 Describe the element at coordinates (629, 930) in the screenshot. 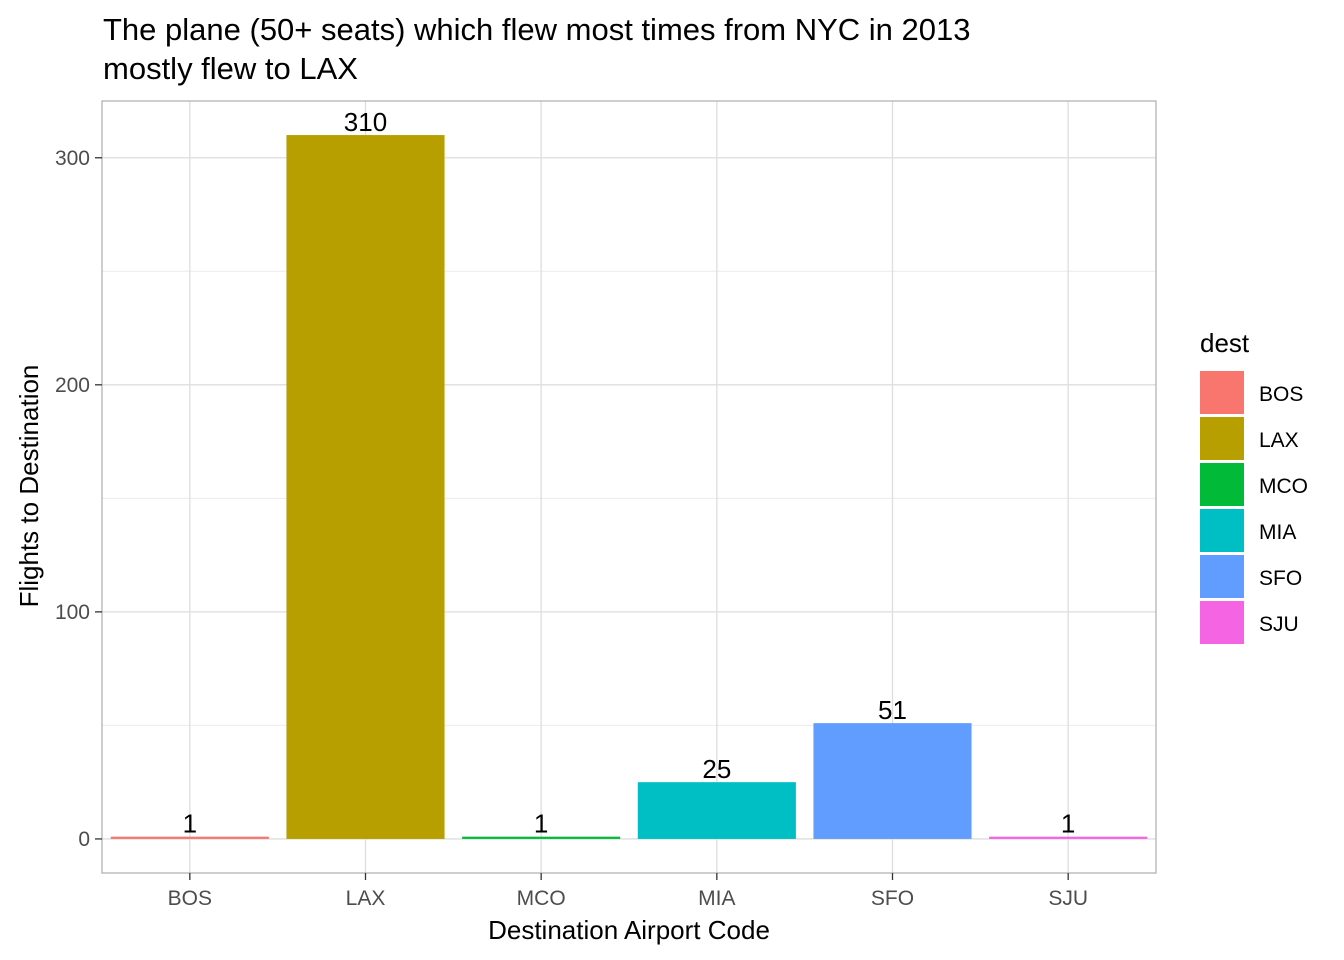

I see `x-axis-title: Destination Airport Code` at that location.